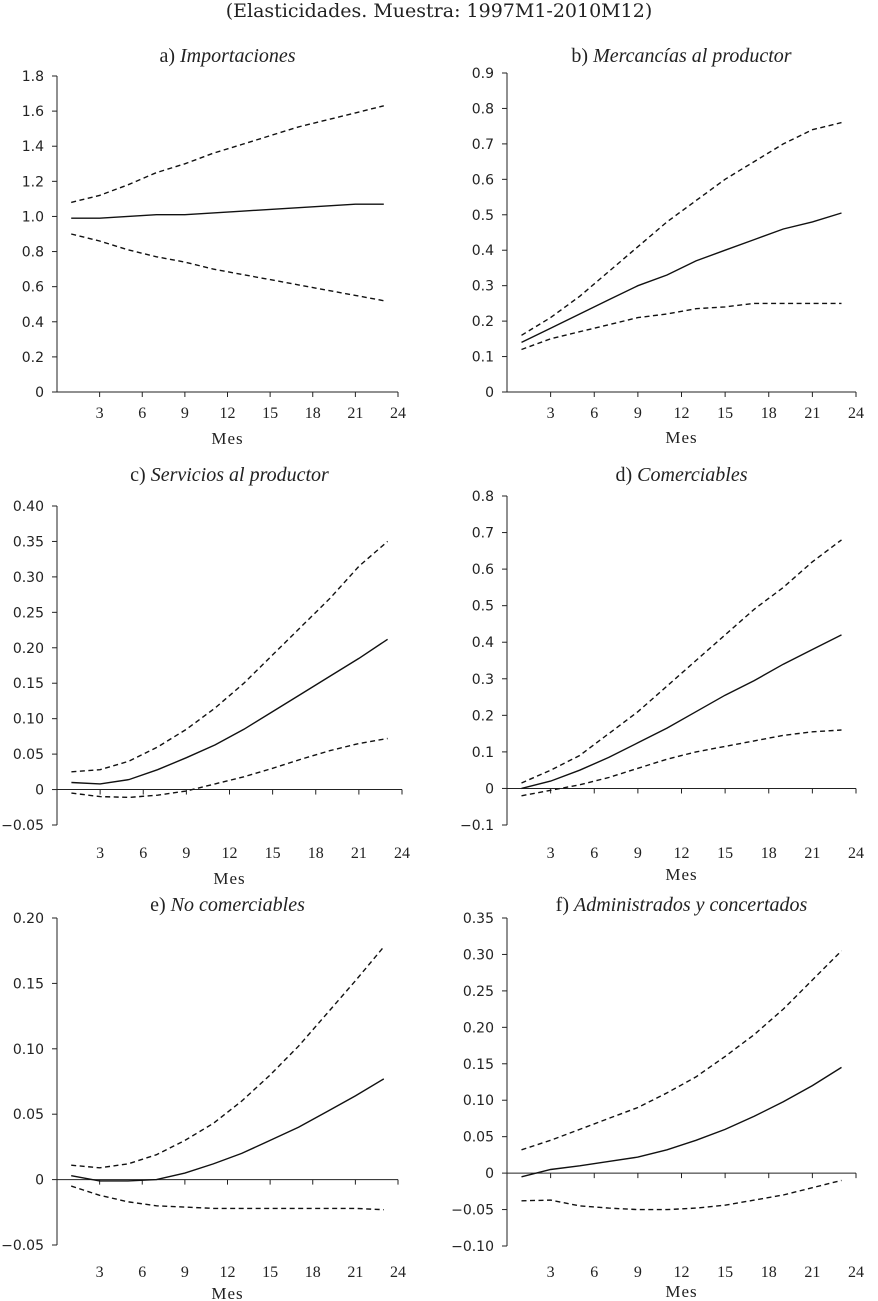 The height and width of the screenshot is (1301, 878). What do you see at coordinates (439, 11) in the screenshot?
I see `figure-header: (Elasticidades. Muestra: 1997M1-2010M12)` at bounding box center [439, 11].